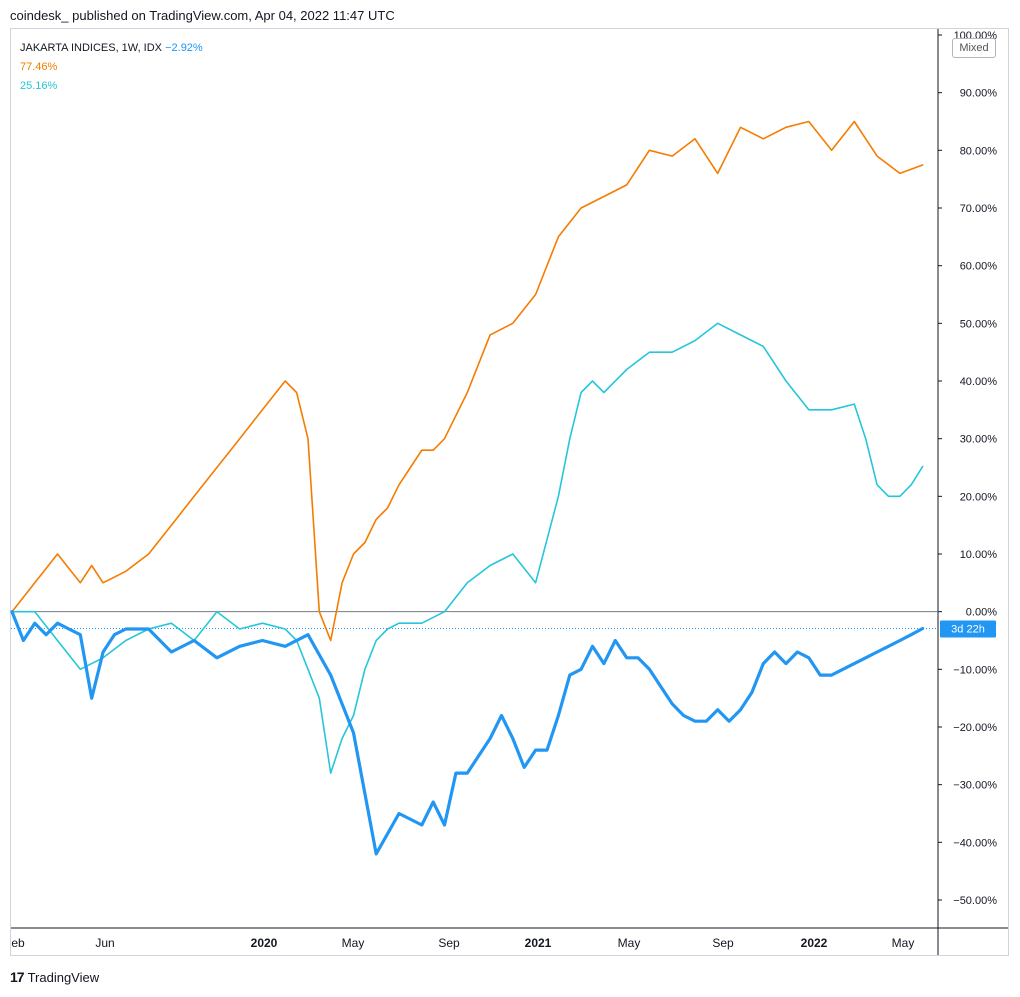 Image resolution: width=1020 pixels, height=997 pixels. I want to click on last-value-label: 3d 22h, so click(968, 630).